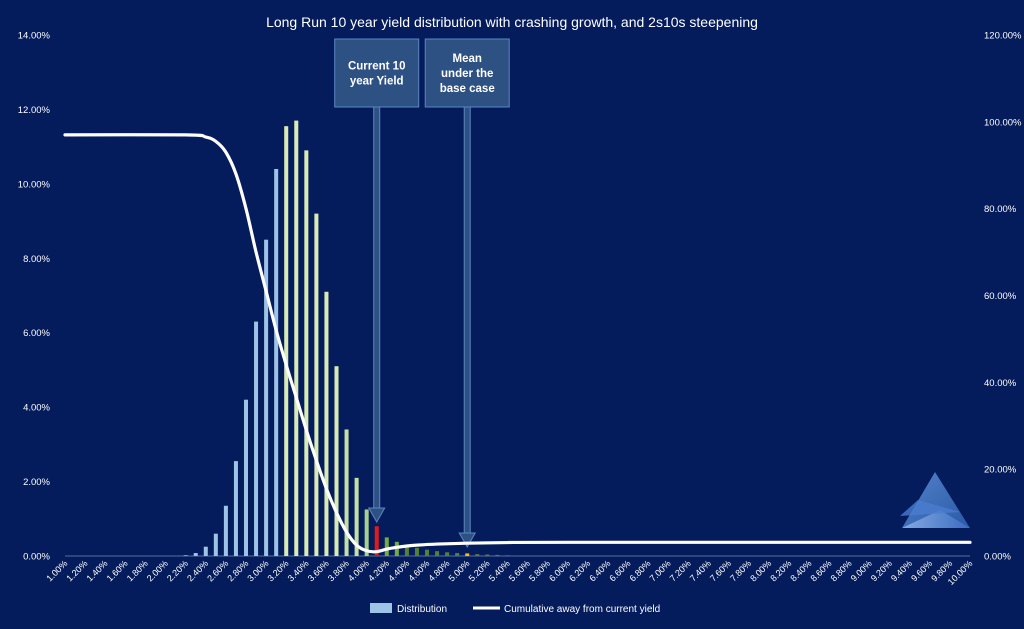 This screenshot has height=629, width=1024. What do you see at coordinates (935, 500) in the screenshot?
I see `logo-icon` at bounding box center [935, 500].